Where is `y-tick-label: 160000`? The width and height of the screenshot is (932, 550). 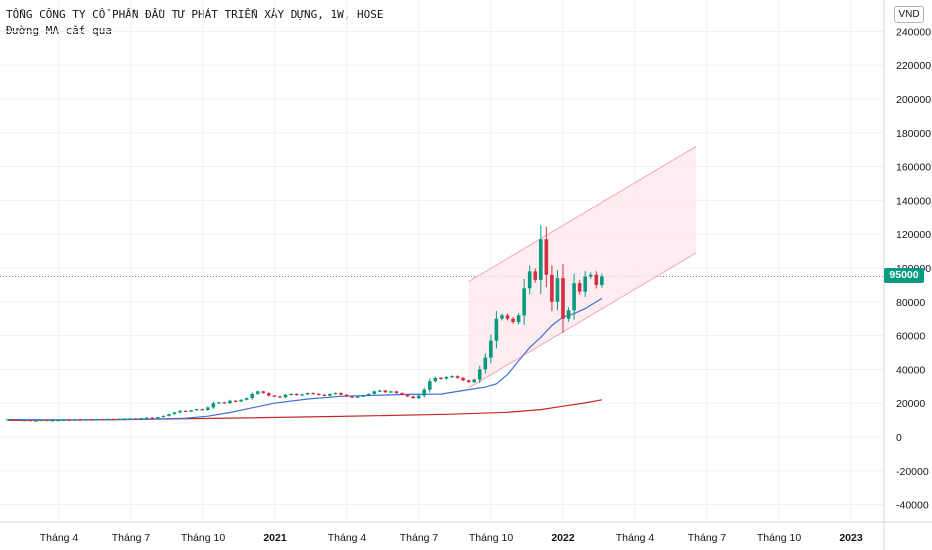
y-tick-label: 160000 is located at coordinates (913, 168).